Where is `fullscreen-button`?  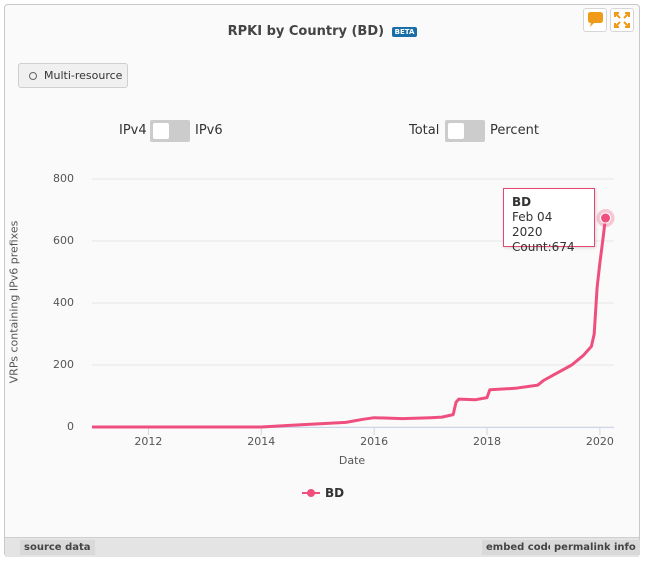
fullscreen-button is located at coordinates (622, 20).